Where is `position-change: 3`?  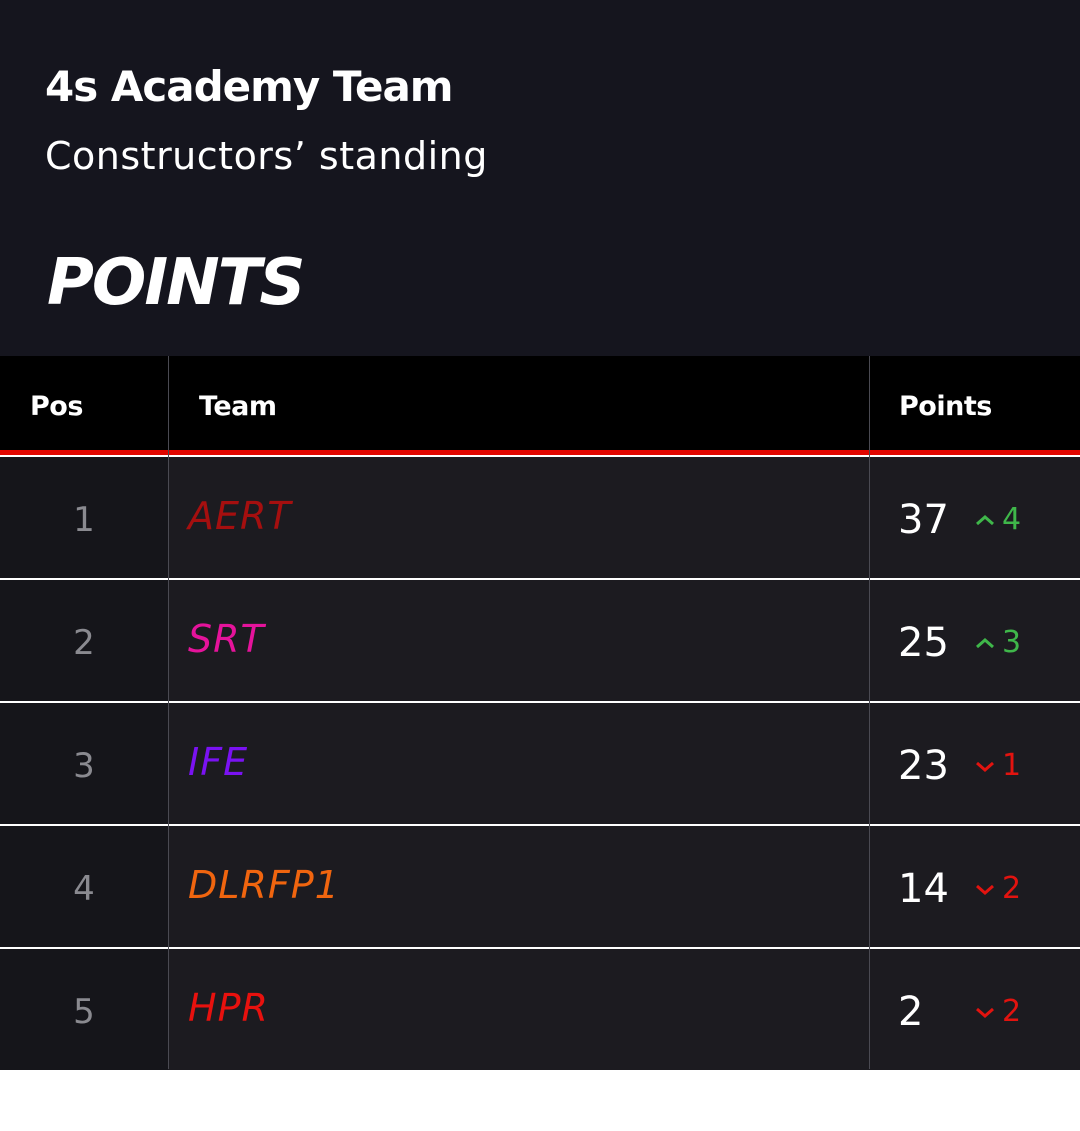 position-change: 3 is located at coordinates (997, 642).